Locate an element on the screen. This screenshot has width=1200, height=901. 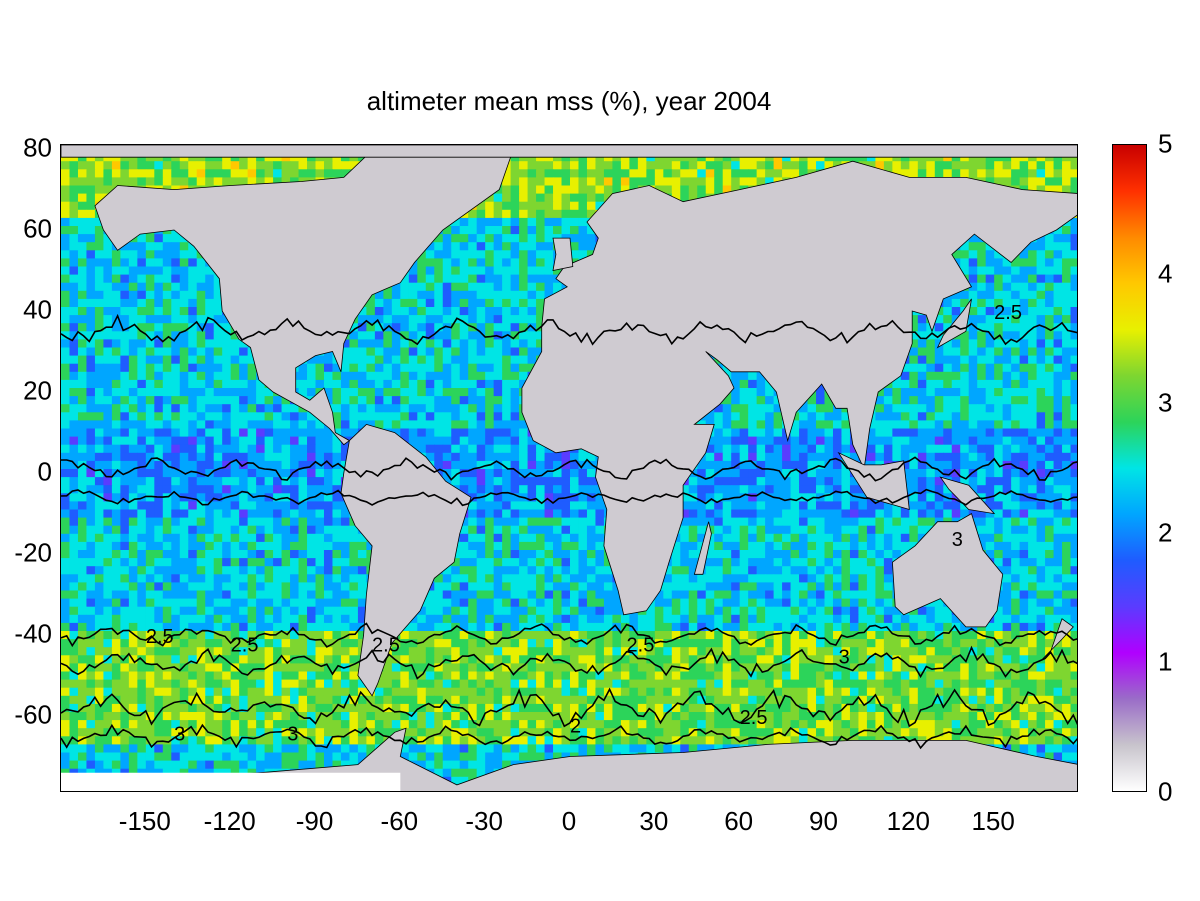
land-indonesia is located at coordinates (873, 481).